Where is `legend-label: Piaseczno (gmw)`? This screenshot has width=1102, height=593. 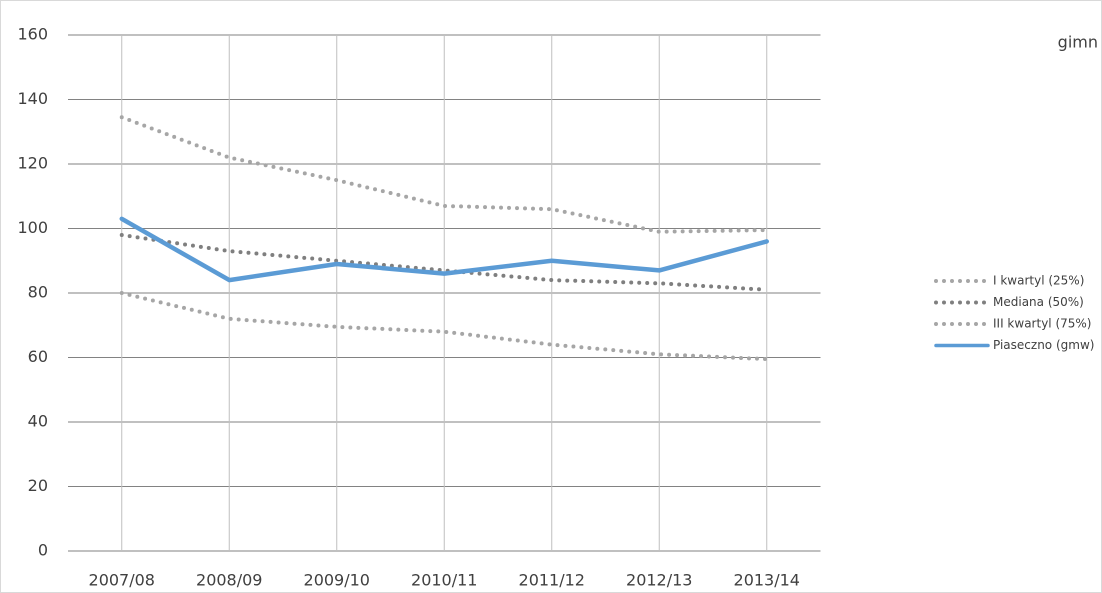
legend-label: Piaseczno (gmw) is located at coordinates (1043, 345).